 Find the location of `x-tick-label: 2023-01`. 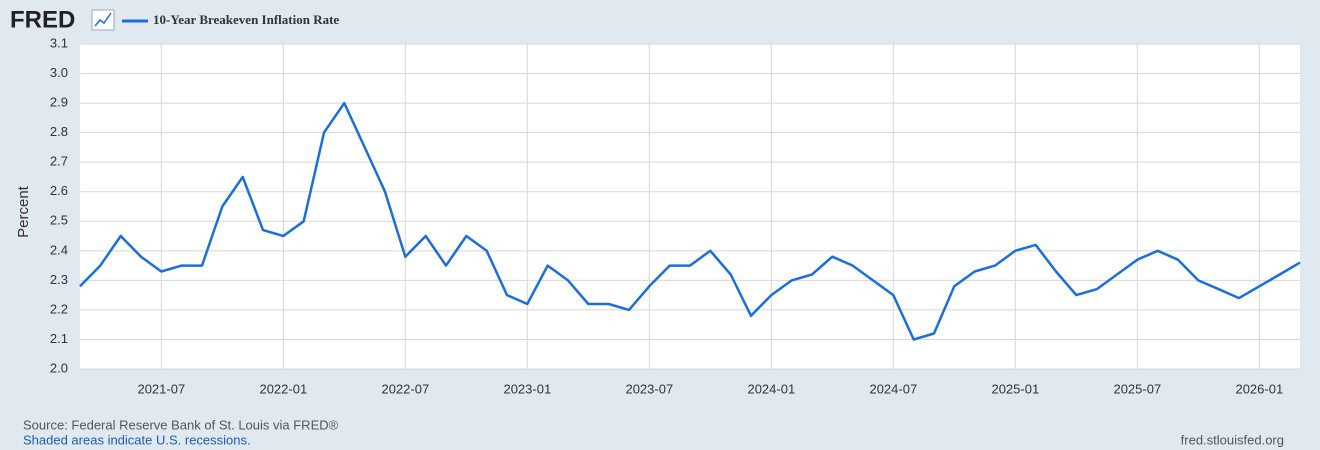

x-tick-label: 2023-01 is located at coordinates (527, 388).